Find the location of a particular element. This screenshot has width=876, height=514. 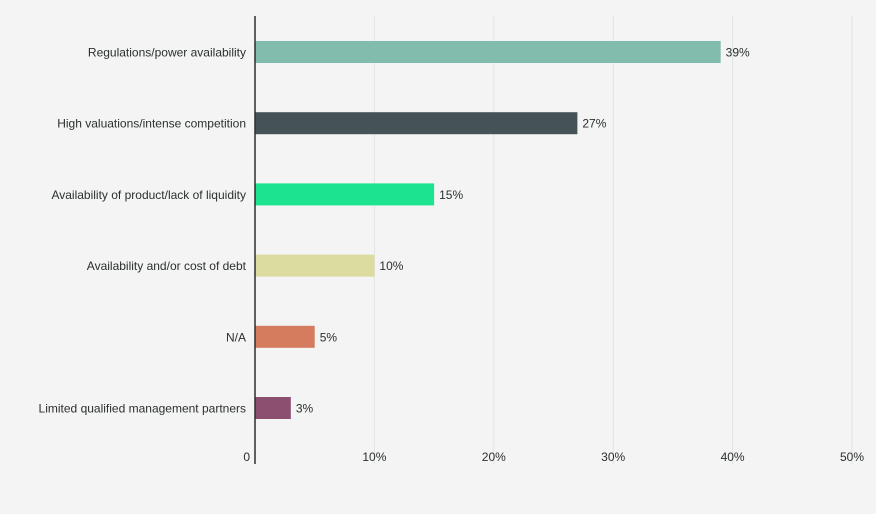

category-label: Regulations/power availability is located at coordinates (167, 53).